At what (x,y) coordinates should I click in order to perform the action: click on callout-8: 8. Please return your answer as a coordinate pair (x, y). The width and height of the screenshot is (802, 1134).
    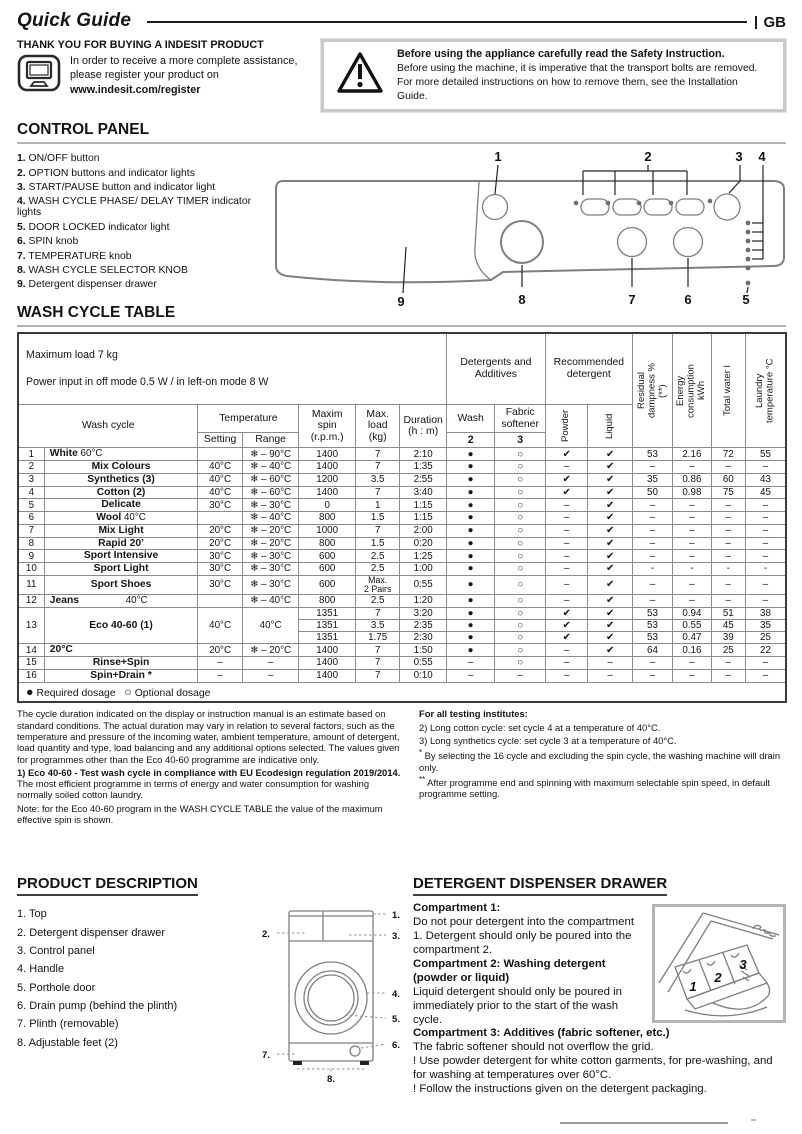
    Looking at the image, I should click on (521, 299).